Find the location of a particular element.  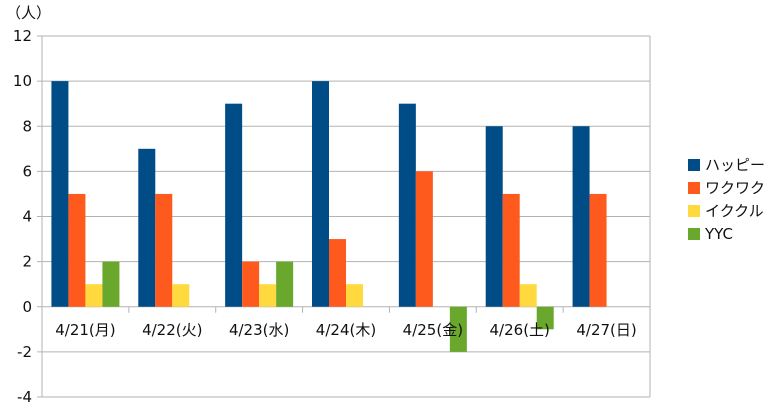

y-tick-label: 0 is located at coordinates (27, 307).